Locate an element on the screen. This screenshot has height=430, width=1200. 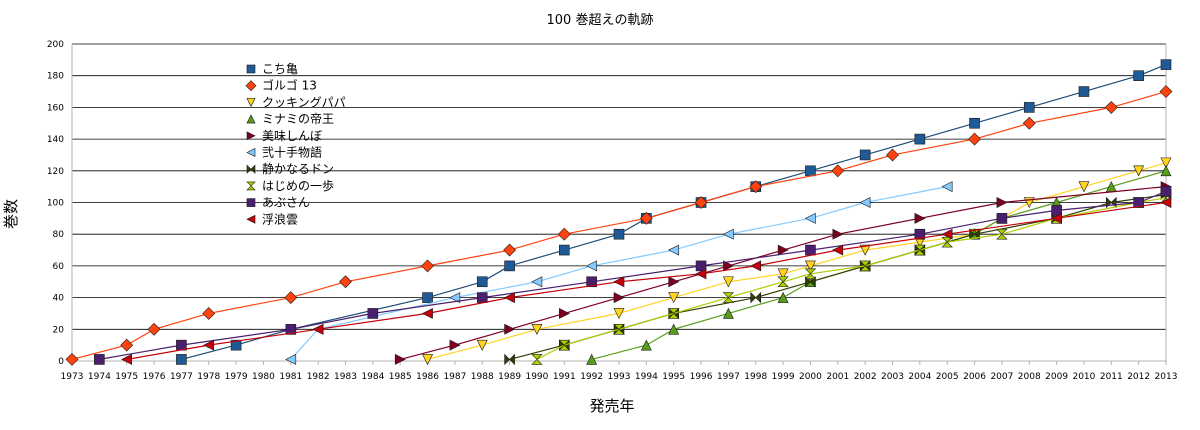
x-tick-label: 1974 is located at coordinates (99, 377).